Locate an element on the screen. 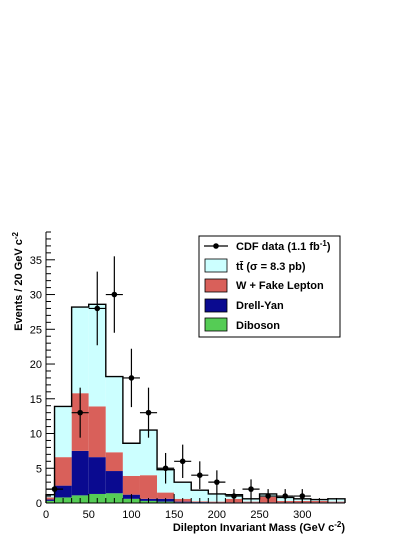 This screenshot has width=415, height=537. legend-label-drellyan: Drell-Yan is located at coordinates (260, 306).